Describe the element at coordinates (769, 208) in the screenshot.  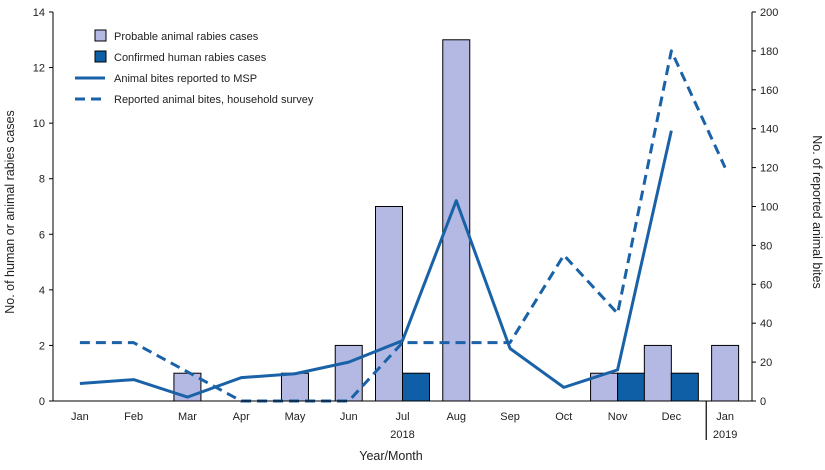
I see `y-right-tick-label: 100` at that location.